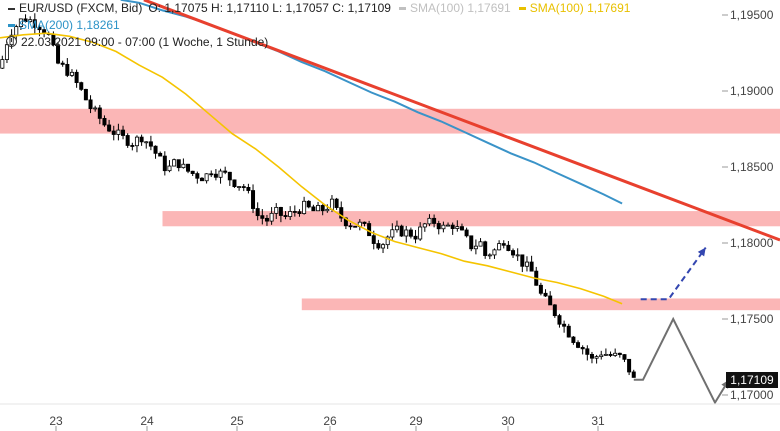 The height and width of the screenshot is (431, 780). What do you see at coordinates (11, 8) in the screenshot?
I see `minimize-icon` at bounding box center [11, 8].